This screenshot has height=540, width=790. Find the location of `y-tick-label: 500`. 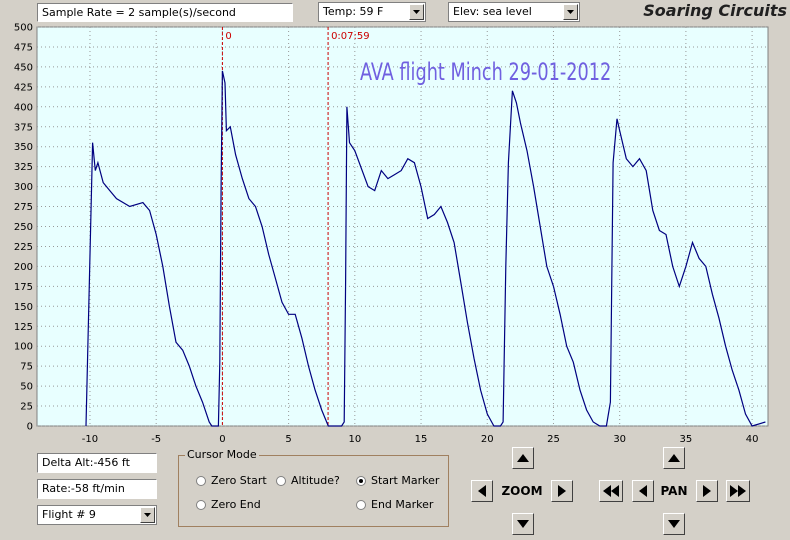

y-tick-label: 500 is located at coordinates (23, 28).